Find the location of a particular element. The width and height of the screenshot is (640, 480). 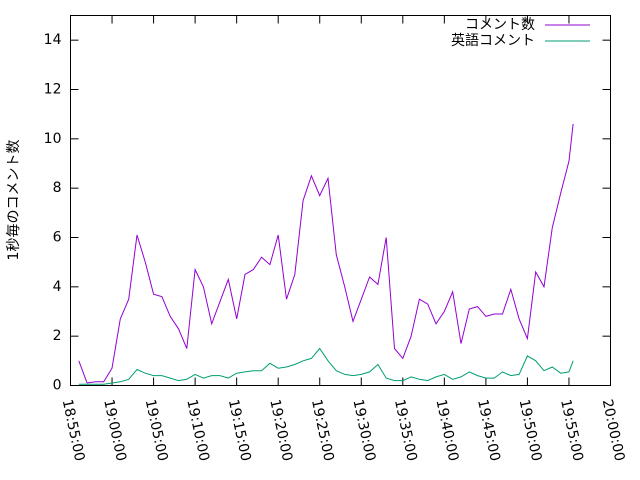

y-axis-label: 1秒毎のコメント数 is located at coordinates (14, 200).